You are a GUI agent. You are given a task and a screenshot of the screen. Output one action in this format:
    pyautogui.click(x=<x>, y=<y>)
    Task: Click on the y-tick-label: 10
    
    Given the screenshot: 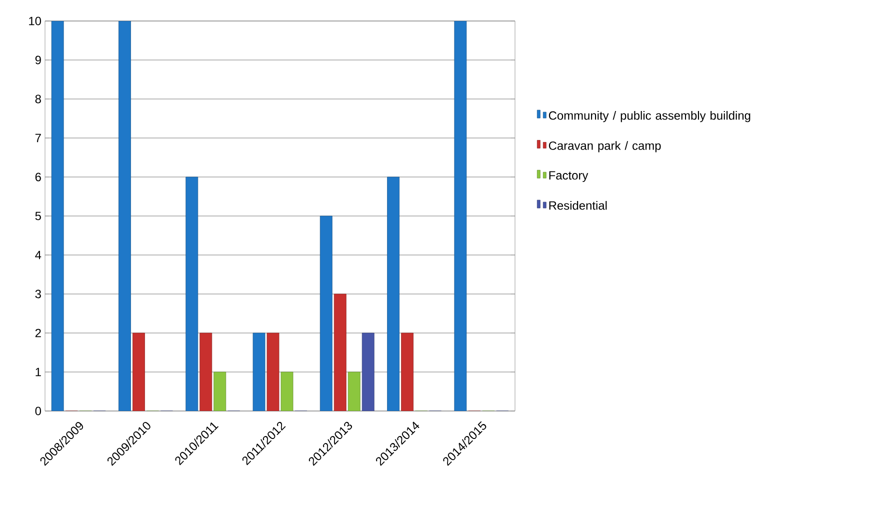 What is the action you would take?
    pyautogui.click(x=35, y=21)
    